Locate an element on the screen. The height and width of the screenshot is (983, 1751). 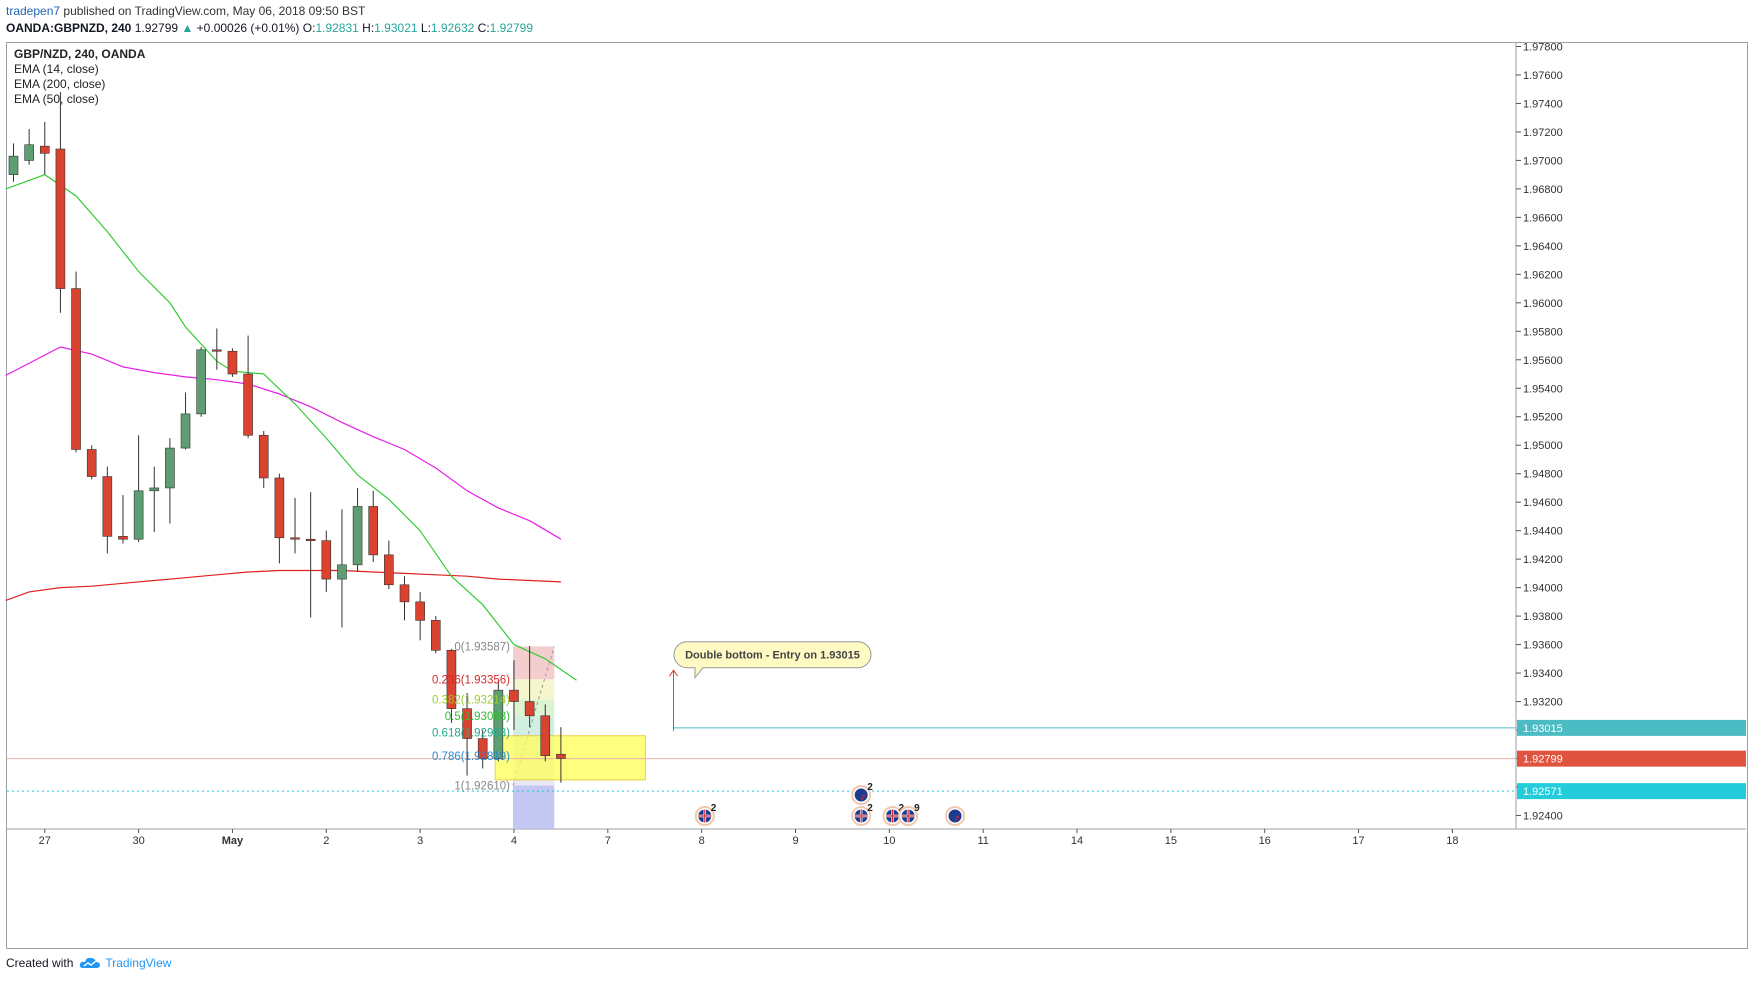
last-price-label: 1.92799 is located at coordinates (1543, 760).